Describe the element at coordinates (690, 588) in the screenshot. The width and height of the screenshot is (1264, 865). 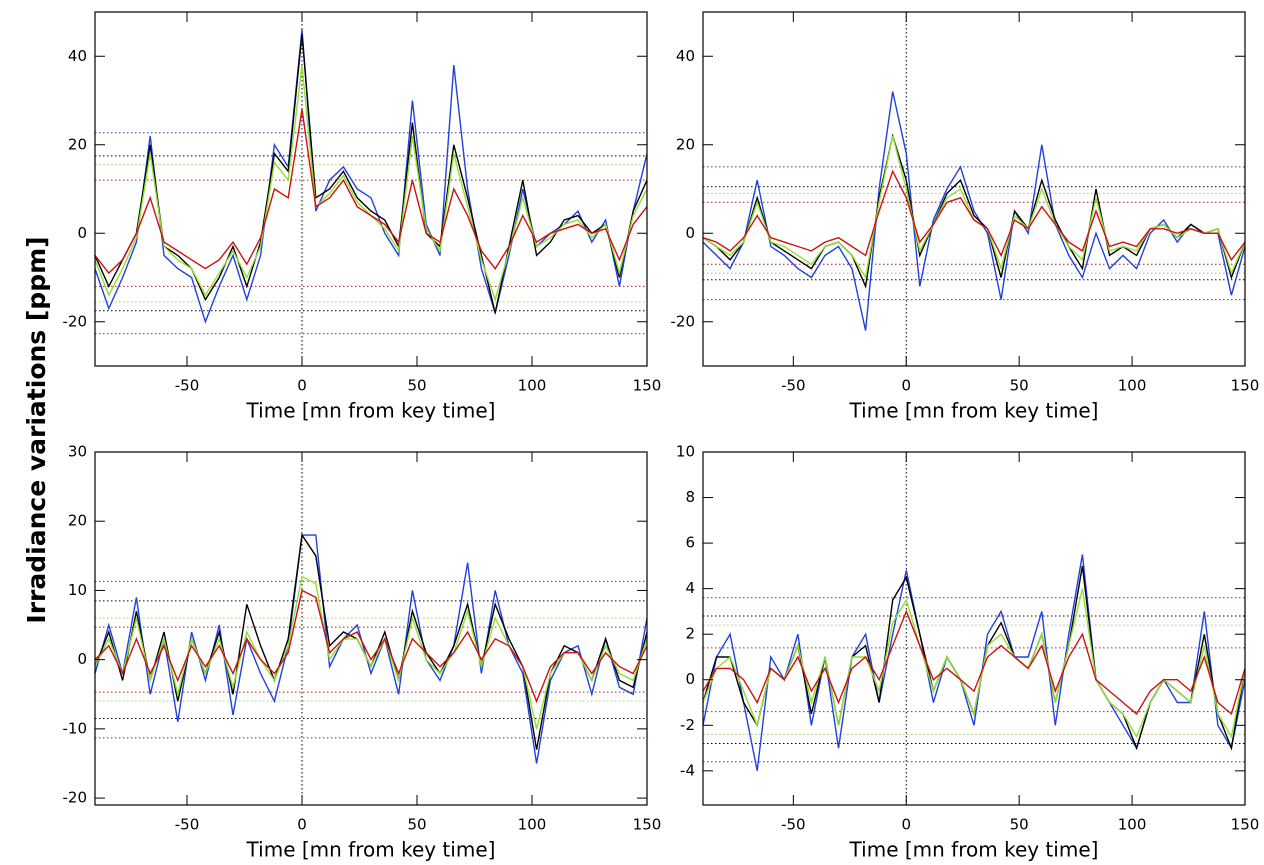
I see `y-tick-label: 4` at that location.